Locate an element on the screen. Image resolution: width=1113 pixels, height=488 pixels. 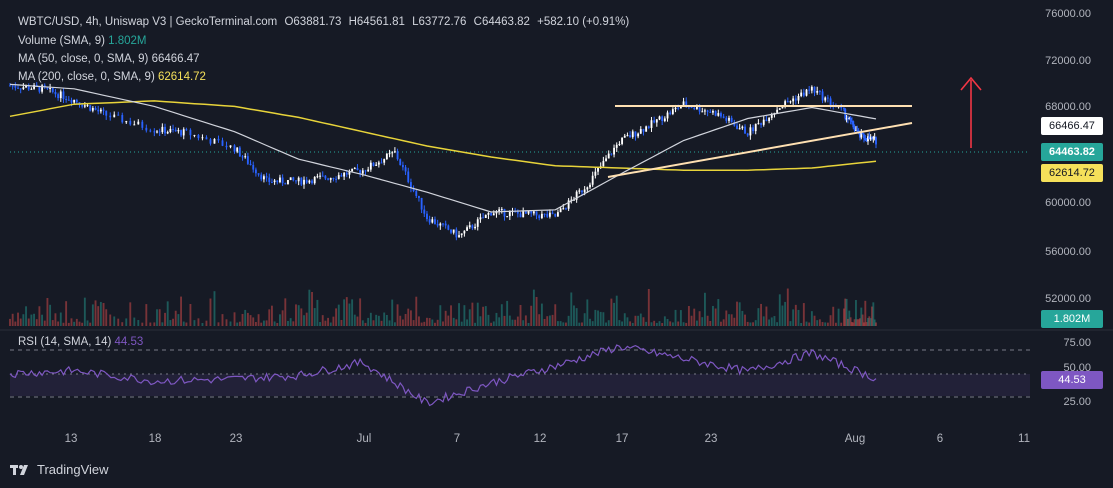
rsi-price-label: 44.53 is located at coordinates (1072, 380).